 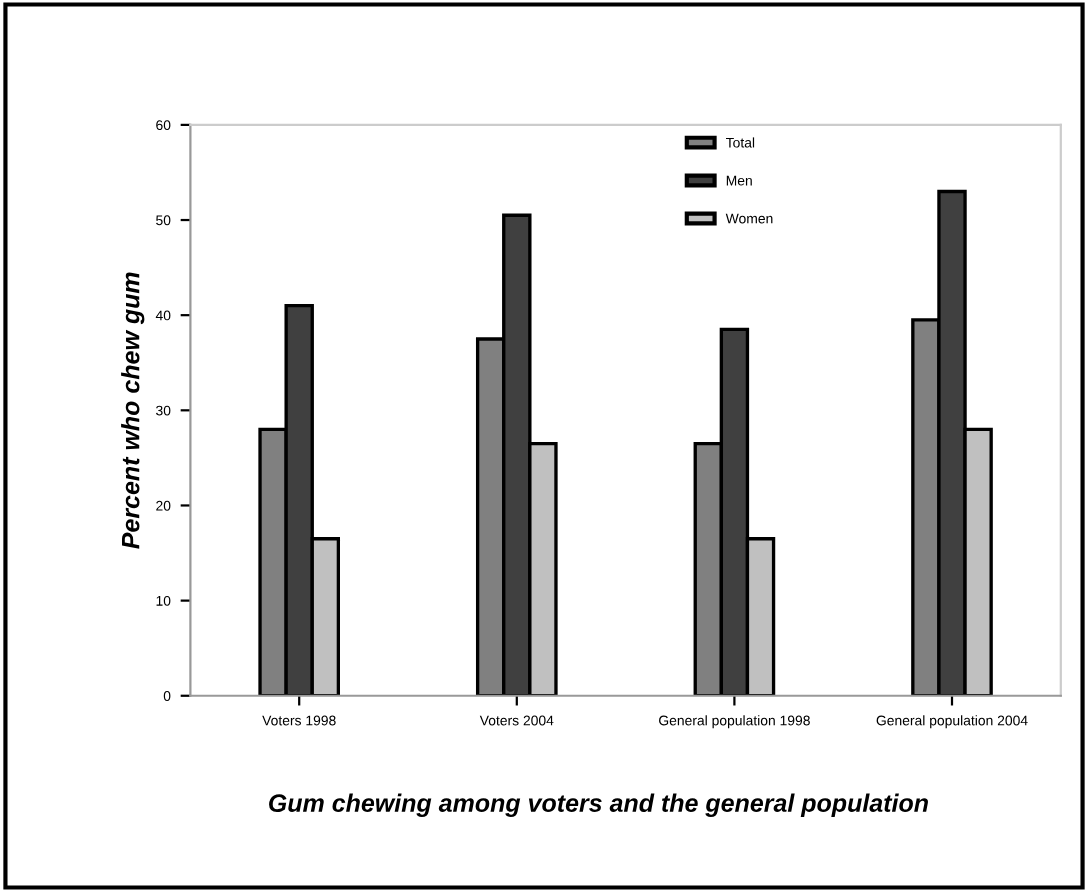 I want to click on x-axis-title: Gum chewing among voters and the general population, so click(x=598, y=805).